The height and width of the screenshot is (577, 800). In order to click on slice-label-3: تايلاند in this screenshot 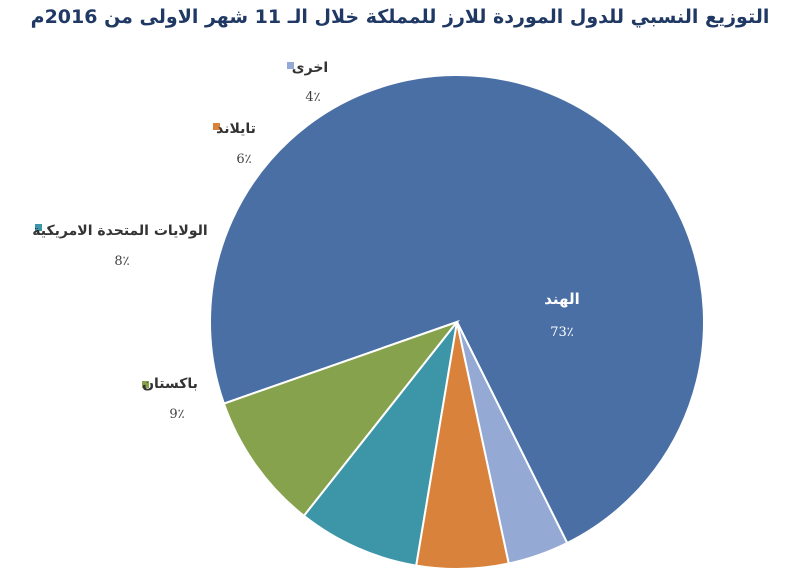, I will do `click(236, 129)`.